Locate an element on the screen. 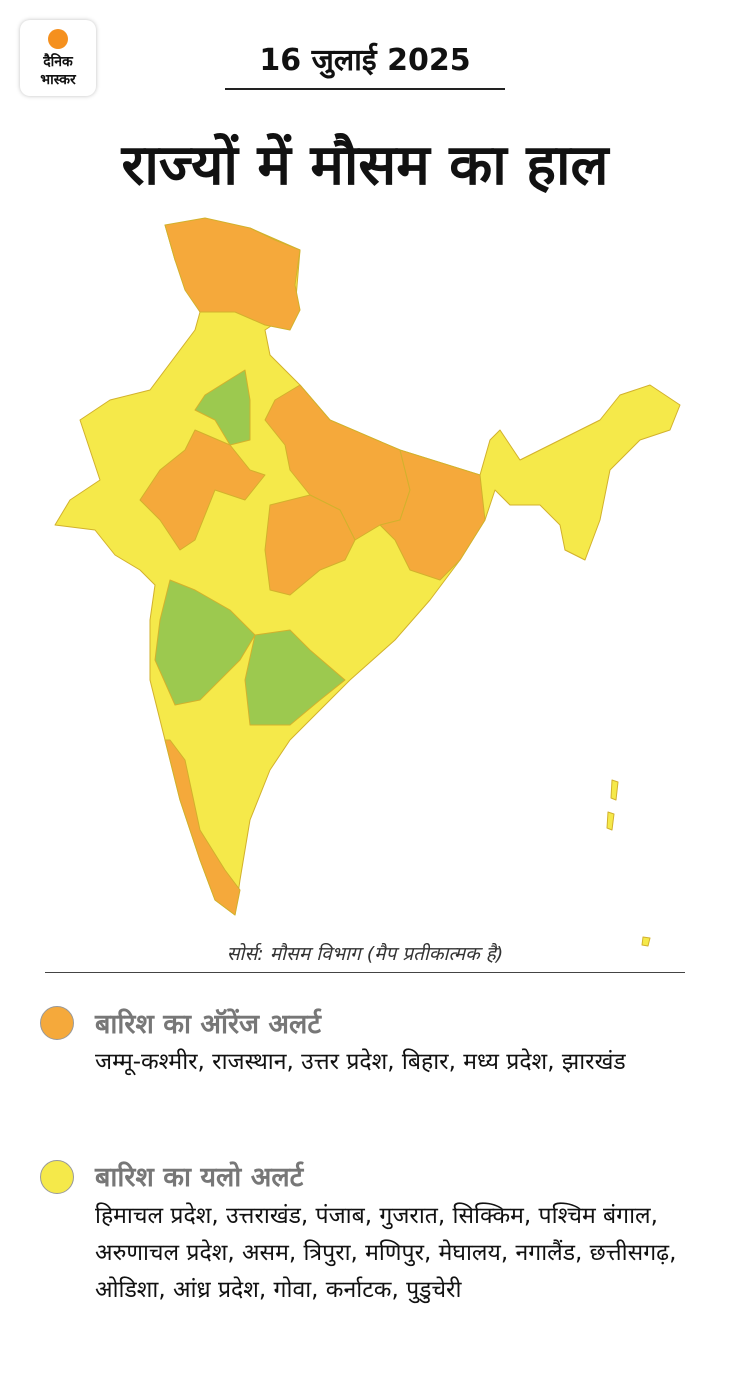 This screenshot has height=1392, width=730. date: 16 जुलाई 2025 is located at coordinates (365, 60).